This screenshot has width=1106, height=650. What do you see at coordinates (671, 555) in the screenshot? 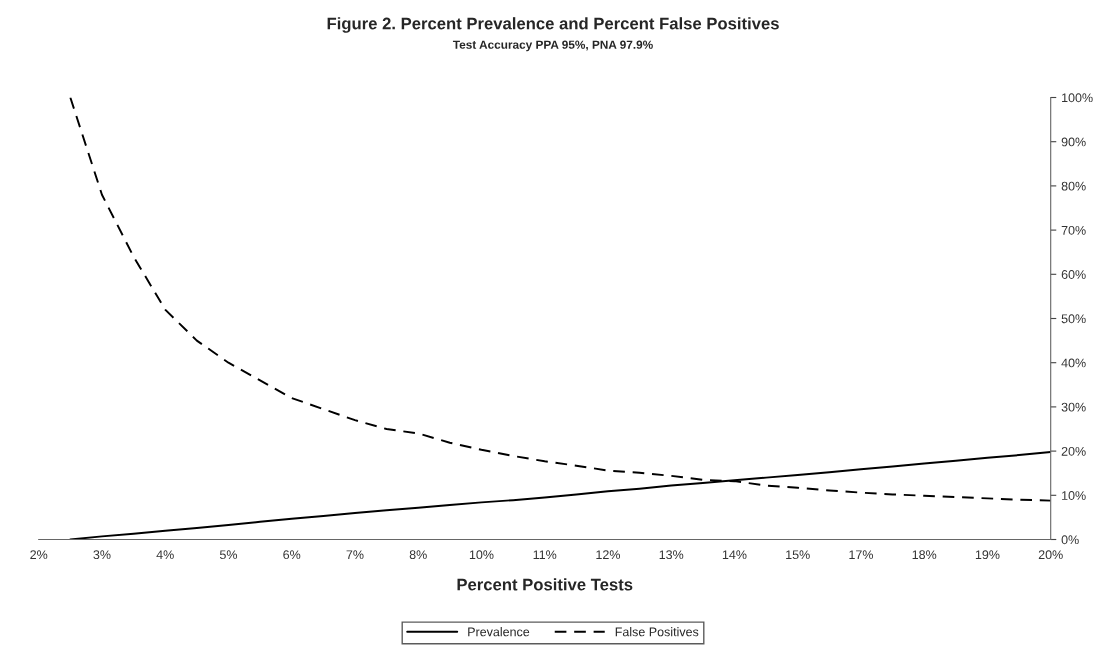
I see `x-tick-label: 13%` at bounding box center [671, 555].